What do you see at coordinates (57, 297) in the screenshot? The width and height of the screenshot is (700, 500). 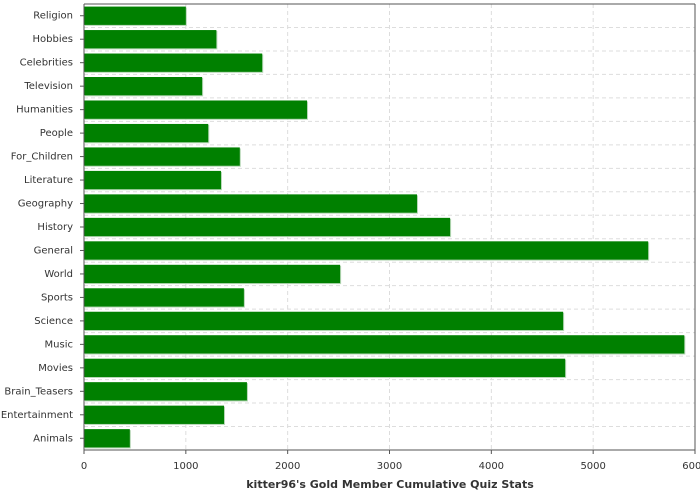 I see `y-tick-label: Sports` at bounding box center [57, 297].